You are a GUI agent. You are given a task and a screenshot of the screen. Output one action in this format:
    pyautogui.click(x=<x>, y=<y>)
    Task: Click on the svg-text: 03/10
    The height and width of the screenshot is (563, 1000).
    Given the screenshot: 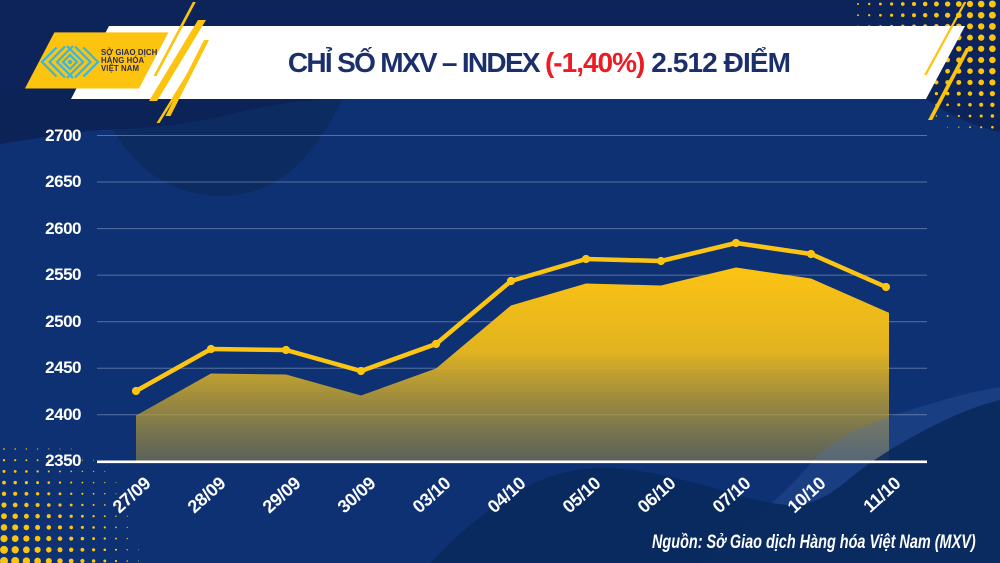 What is the action you would take?
    pyautogui.click(x=432, y=495)
    